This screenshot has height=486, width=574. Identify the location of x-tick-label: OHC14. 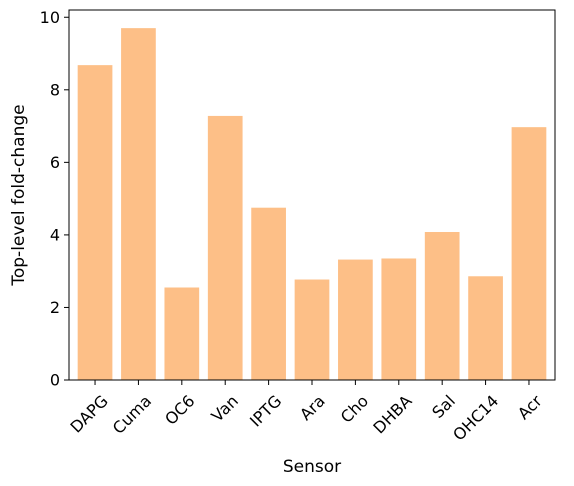
(475, 417).